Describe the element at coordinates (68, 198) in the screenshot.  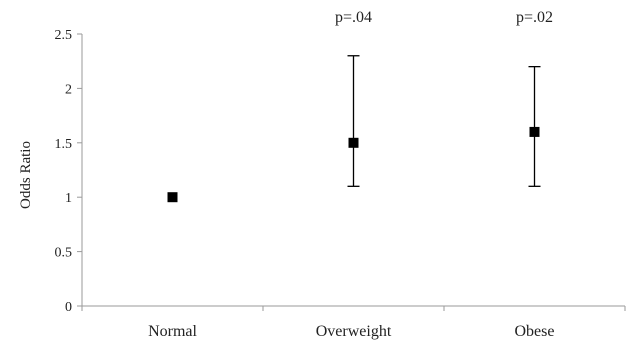
I see `y-tick-label: 1` at that location.